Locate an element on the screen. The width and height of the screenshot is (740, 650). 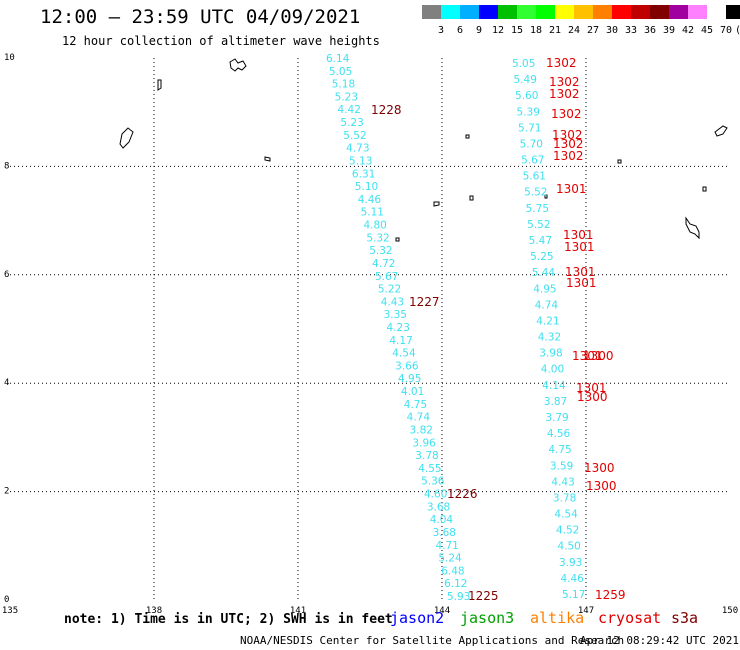
generation-timestamp: Apr 12 08:29:42 UTC 2021 is located at coordinates (659, 640).